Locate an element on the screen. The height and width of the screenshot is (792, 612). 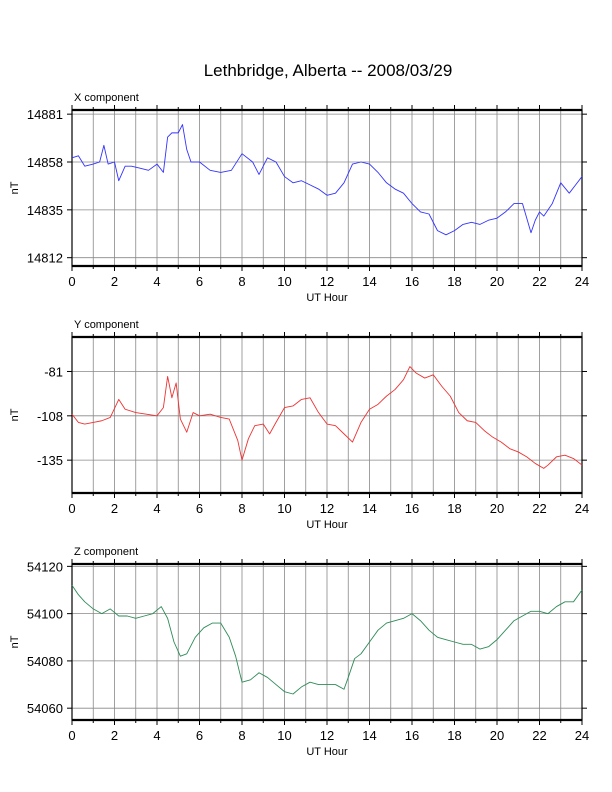
series-line-x-component is located at coordinates (327, 180).